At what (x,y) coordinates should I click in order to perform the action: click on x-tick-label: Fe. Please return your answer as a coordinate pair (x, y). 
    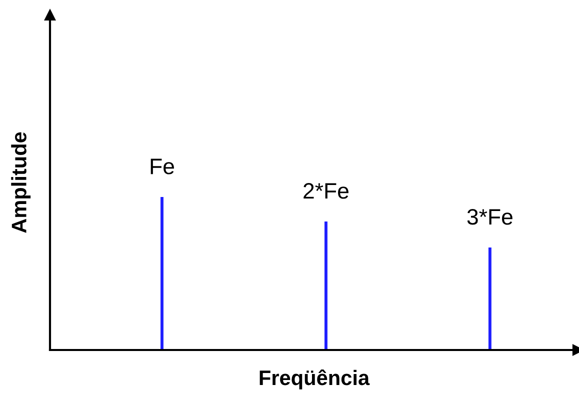
    Looking at the image, I should click on (162, 166).